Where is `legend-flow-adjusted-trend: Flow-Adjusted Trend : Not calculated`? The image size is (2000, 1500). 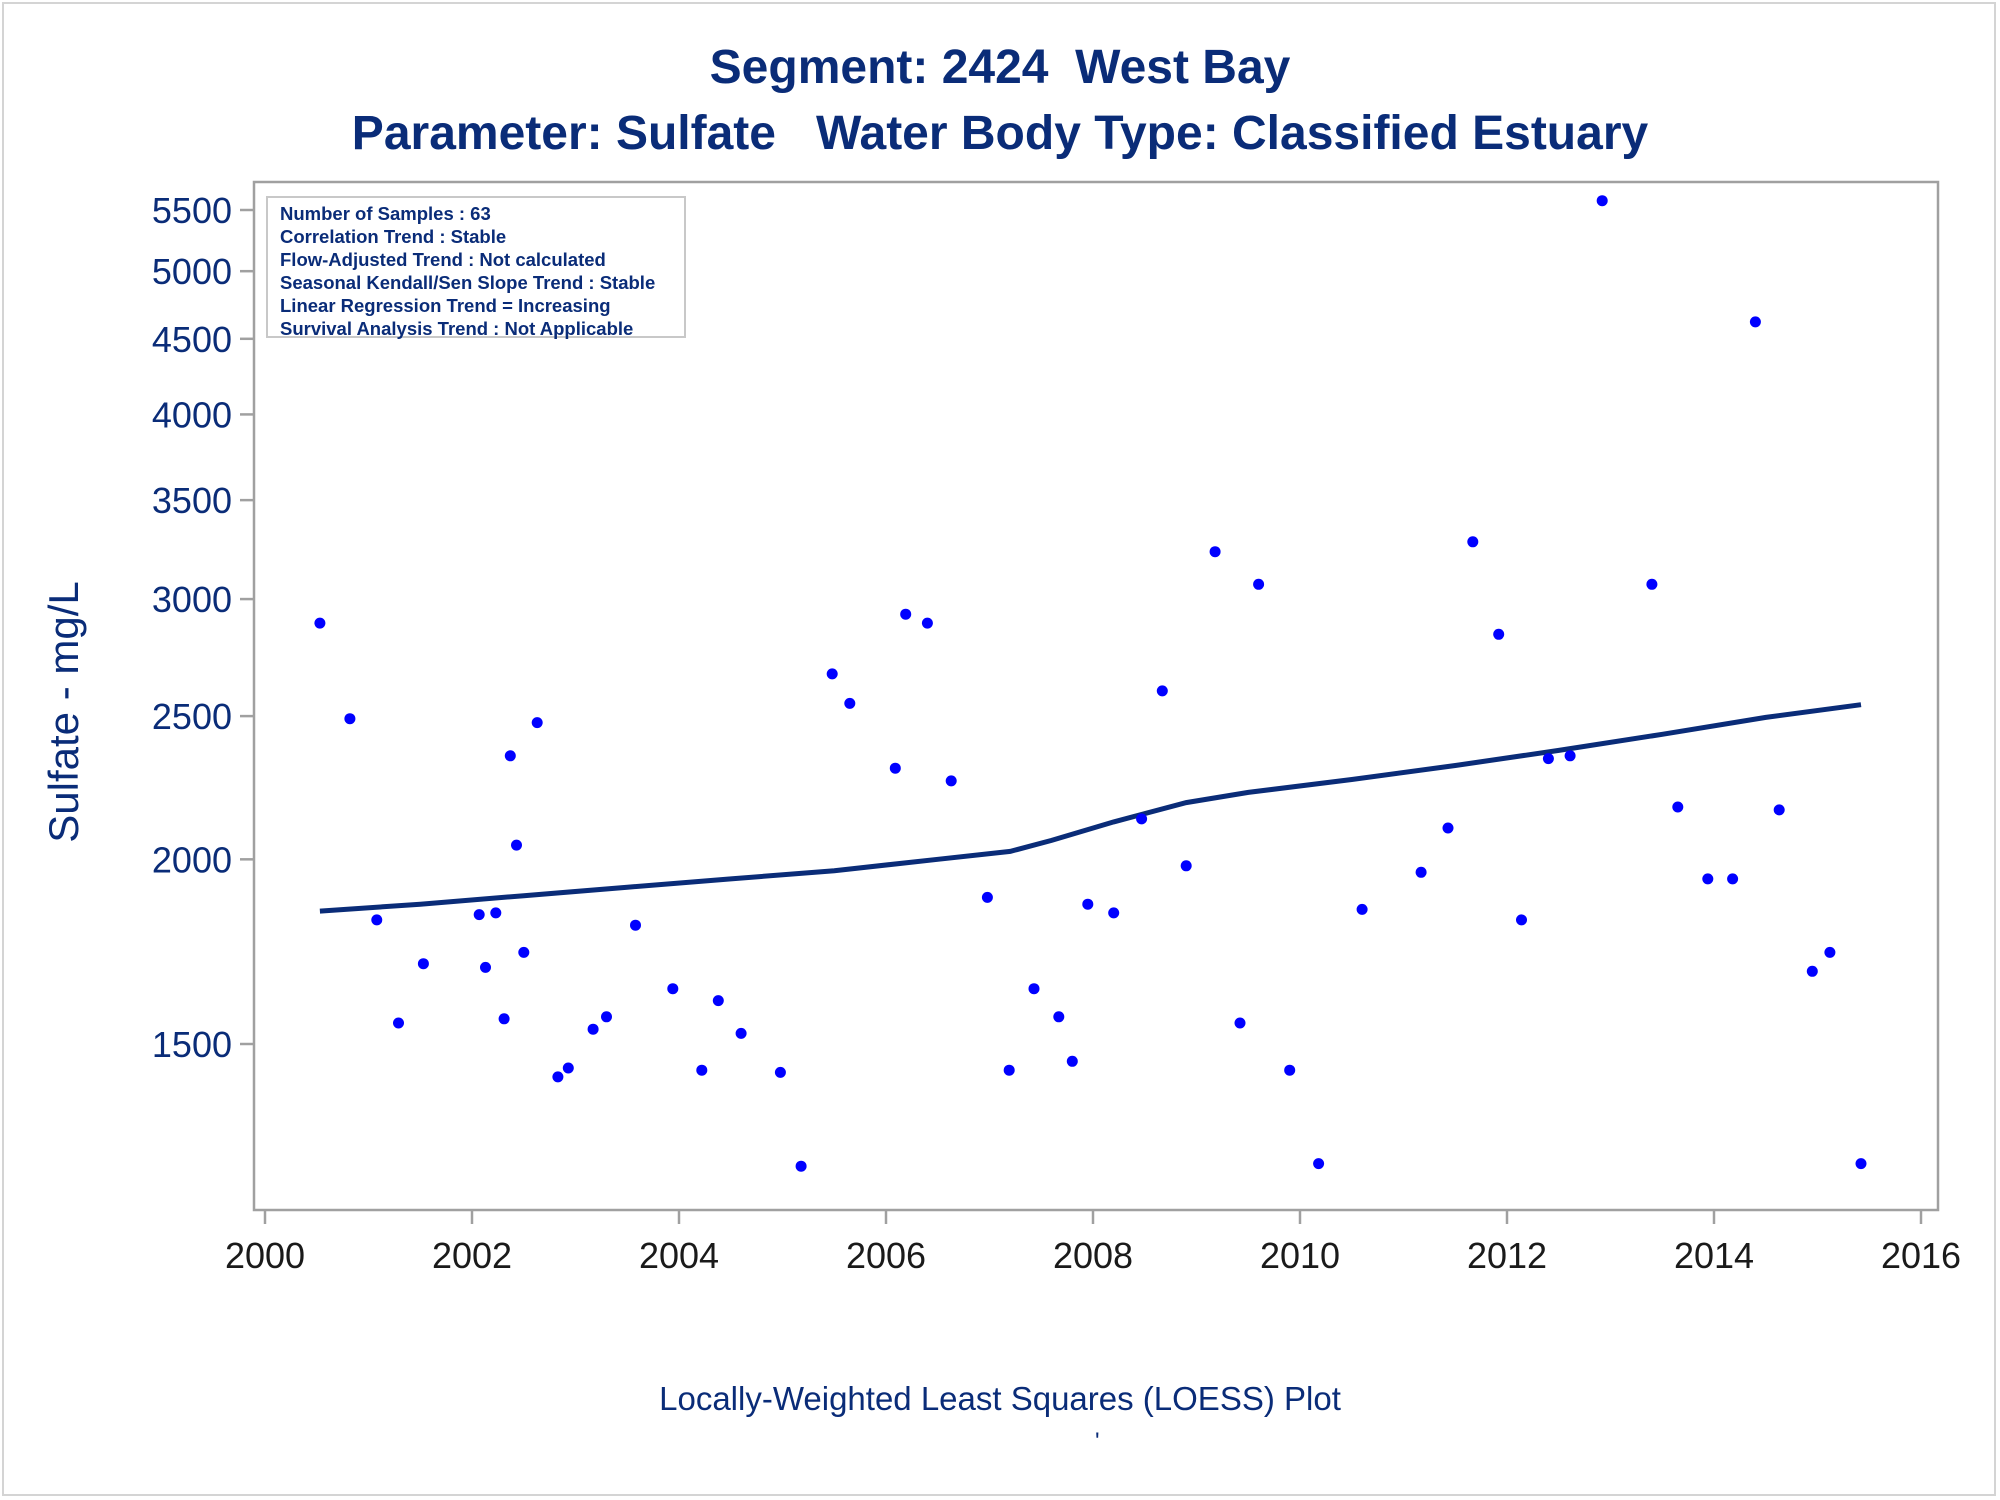 legend-flow-adjusted-trend: Flow-Adjusted Trend : Not calculated is located at coordinates (443, 259).